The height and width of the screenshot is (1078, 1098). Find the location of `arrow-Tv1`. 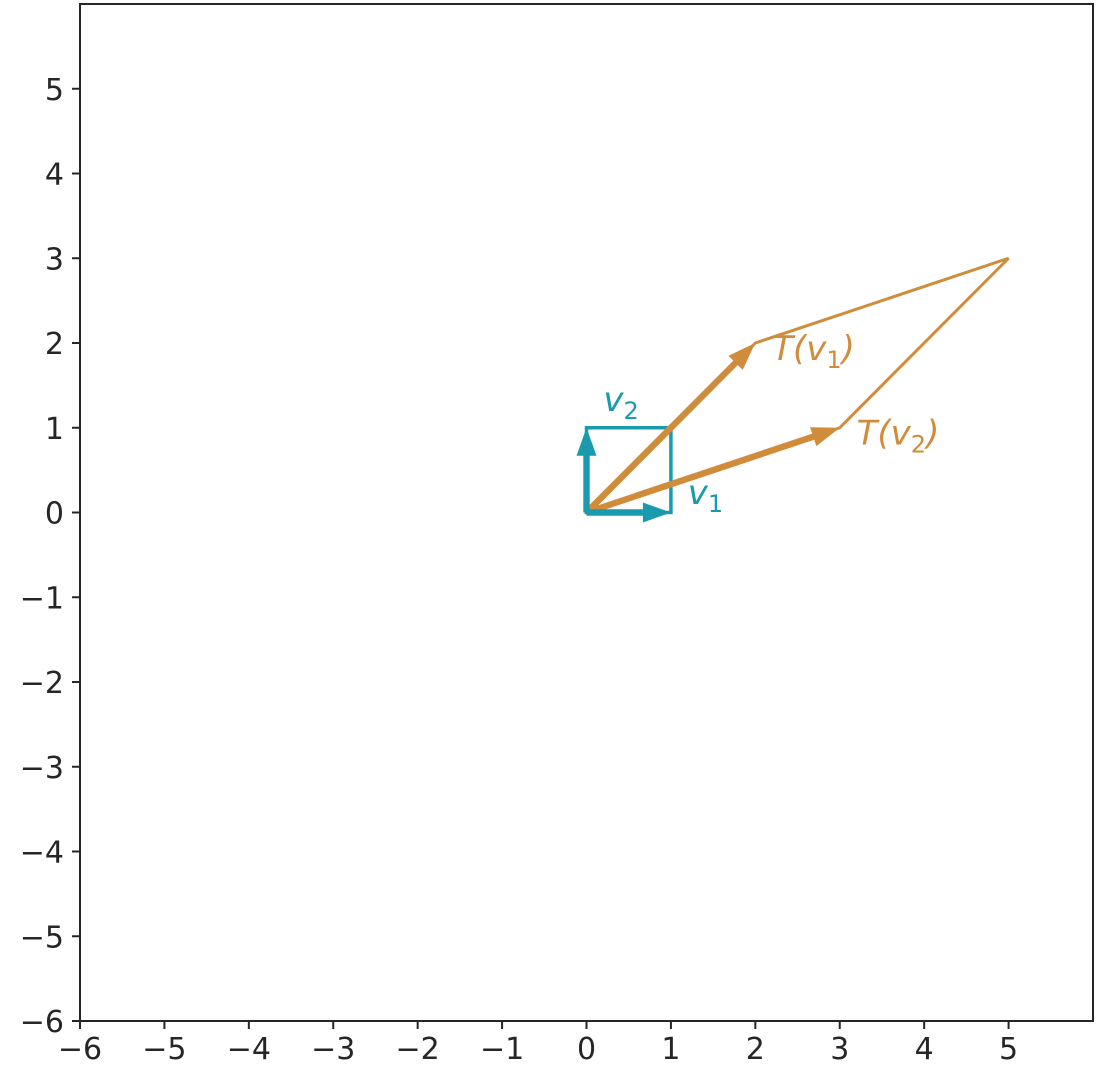

arrow-Tv1 is located at coordinates (670, 429).